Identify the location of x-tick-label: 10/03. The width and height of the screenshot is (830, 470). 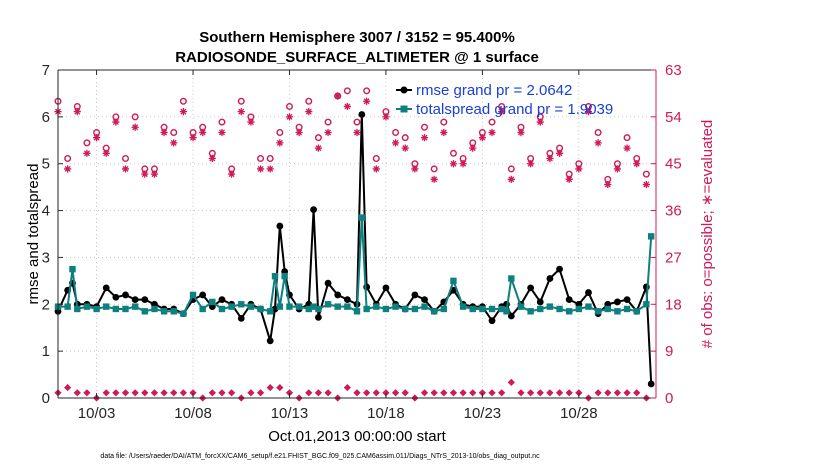
(97, 413).